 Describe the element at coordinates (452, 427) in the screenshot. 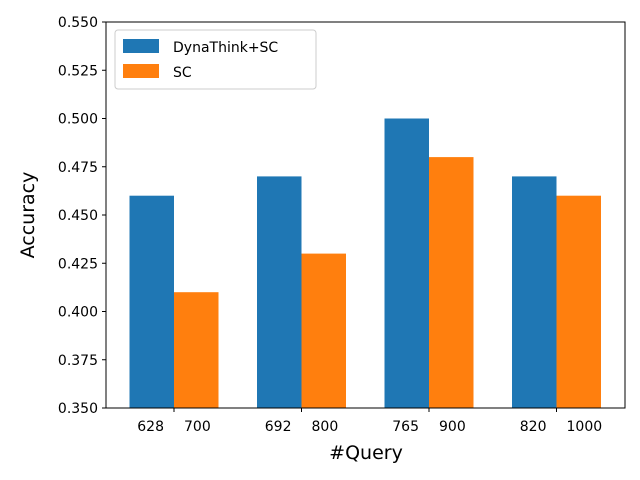

I see `x-tick-label-sc: 900` at that location.